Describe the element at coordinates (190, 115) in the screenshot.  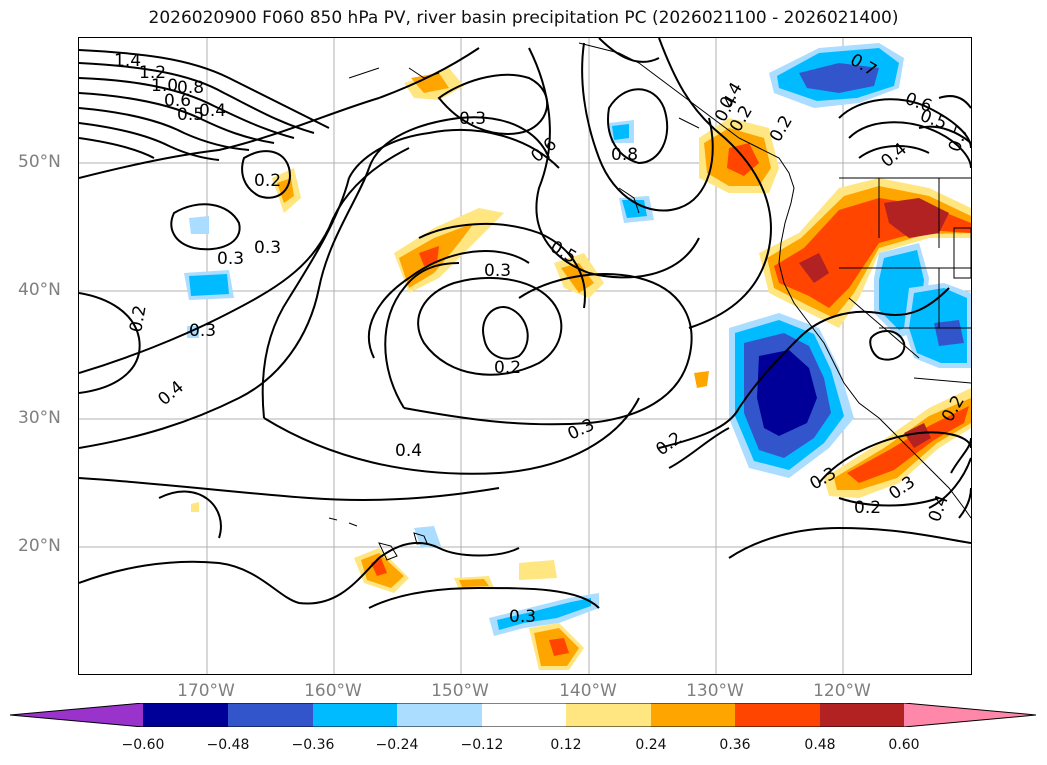
I see `contour-label: 0.5` at that location.